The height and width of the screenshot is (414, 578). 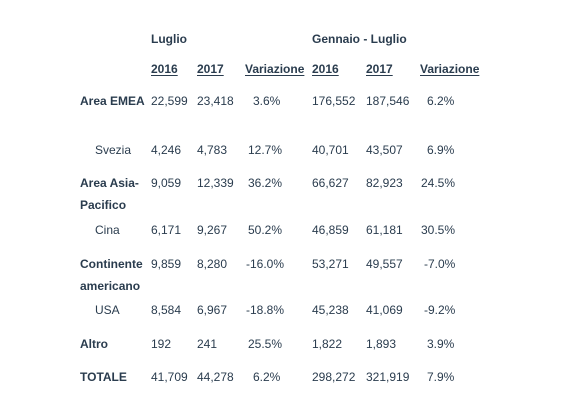 What do you see at coordinates (161, 344) in the screenshot?
I see `cell-value: 192` at bounding box center [161, 344].